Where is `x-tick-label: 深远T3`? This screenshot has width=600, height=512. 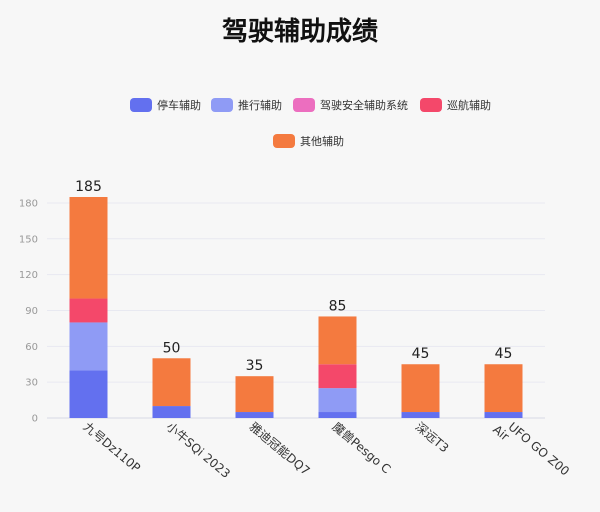
x-tick-label: 深远T3 is located at coordinates (432, 438).